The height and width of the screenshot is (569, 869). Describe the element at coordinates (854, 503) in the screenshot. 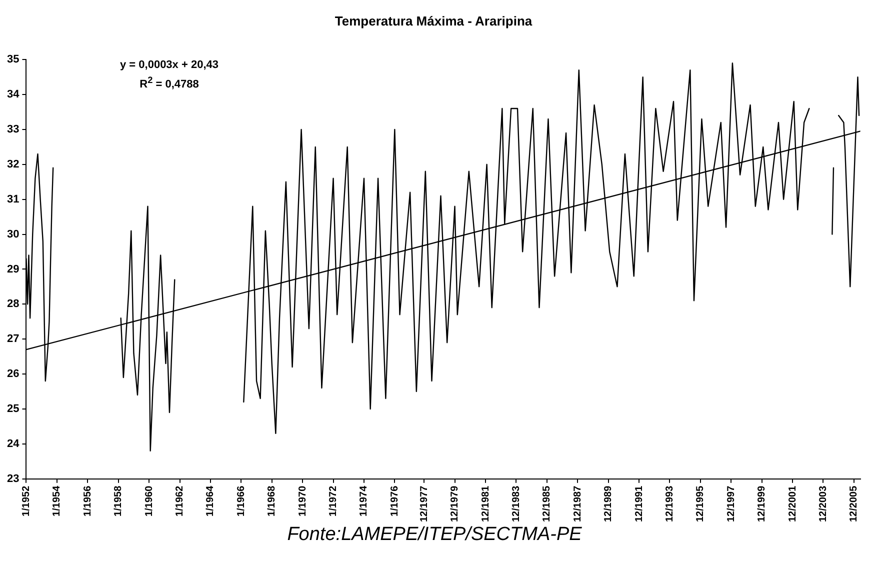

I see `x-tick-label: 12/2005` at that location.